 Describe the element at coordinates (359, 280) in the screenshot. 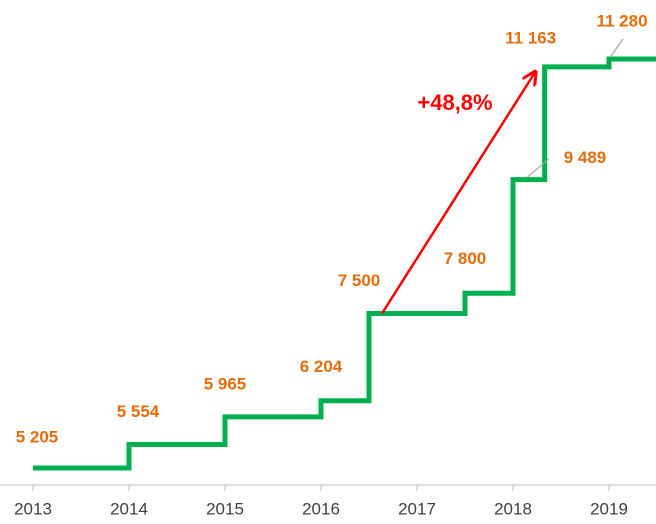

I see `value-label: 7 500` at that location.